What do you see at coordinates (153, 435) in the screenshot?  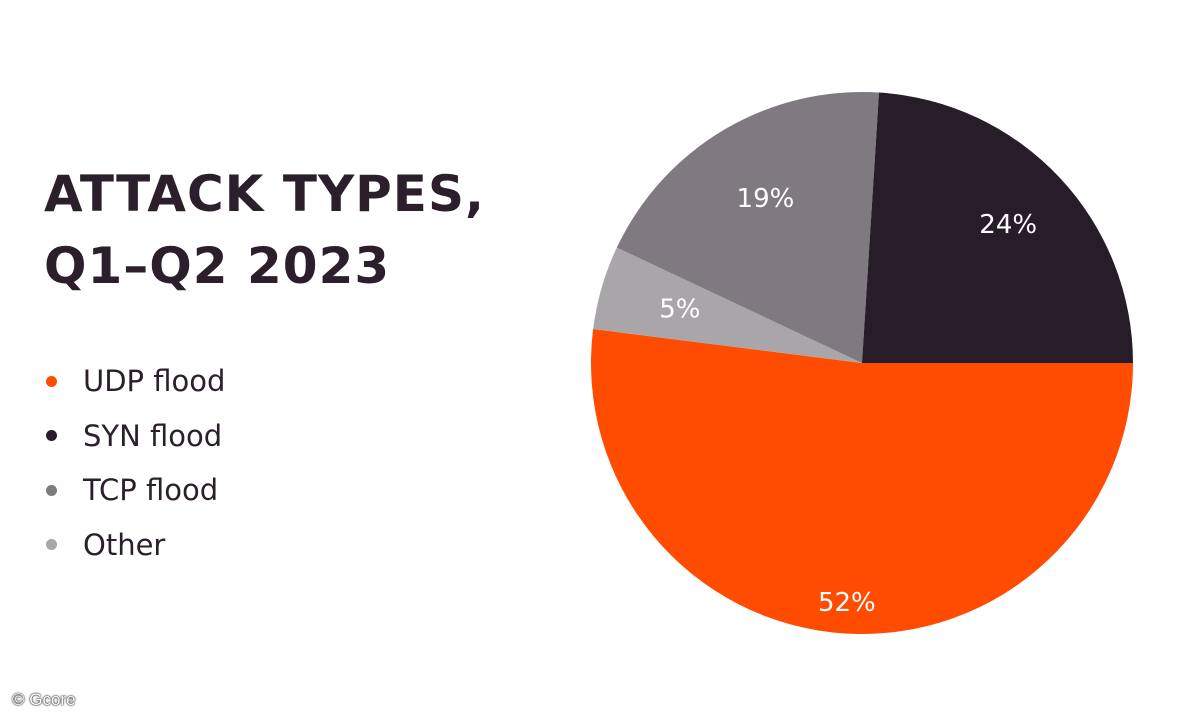 I see `legend-label-syn-flood: SYN flood` at bounding box center [153, 435].